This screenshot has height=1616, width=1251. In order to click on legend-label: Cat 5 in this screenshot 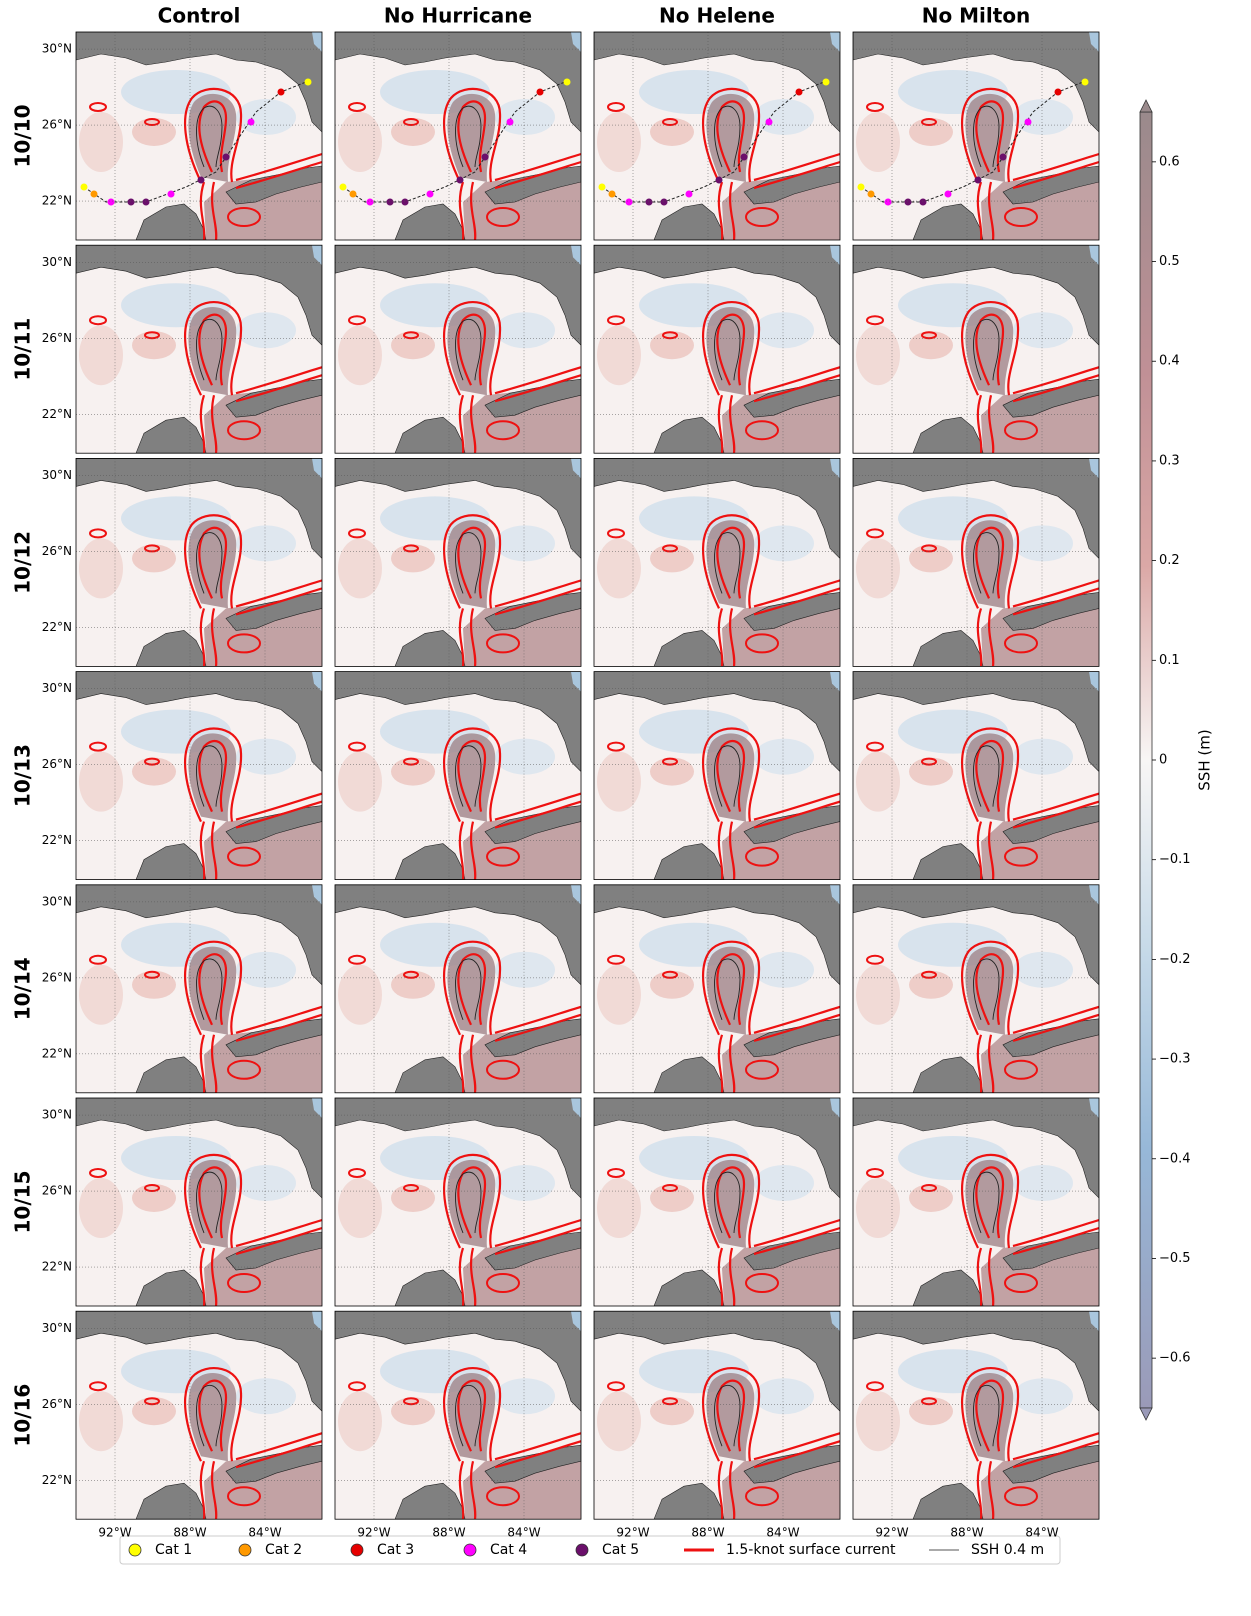, I will do `click(620, 1550)`.